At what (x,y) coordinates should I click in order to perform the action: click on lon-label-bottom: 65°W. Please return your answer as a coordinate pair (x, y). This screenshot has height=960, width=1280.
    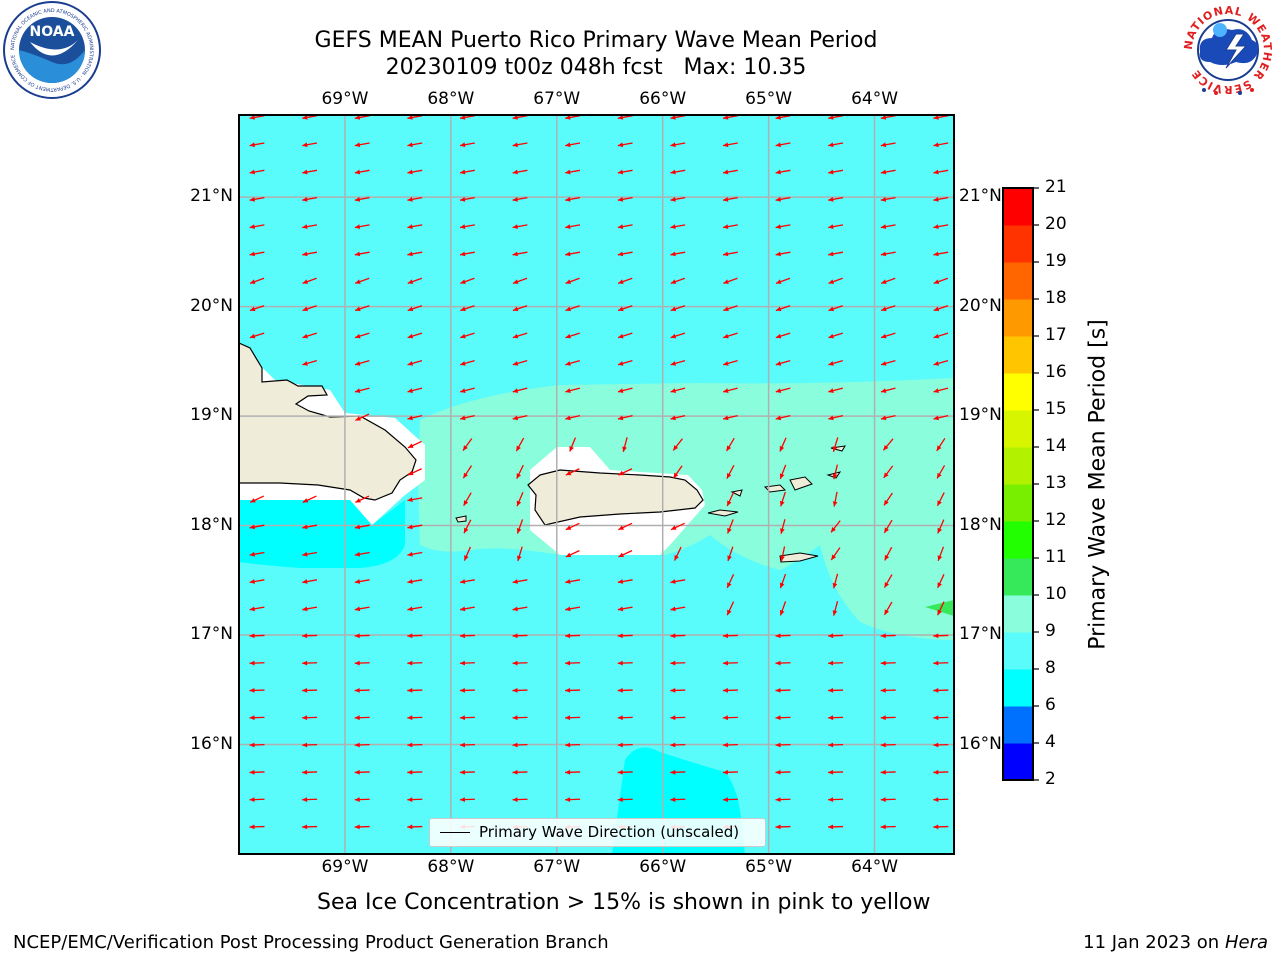
    Looking at the image, I should click on (769, 867).